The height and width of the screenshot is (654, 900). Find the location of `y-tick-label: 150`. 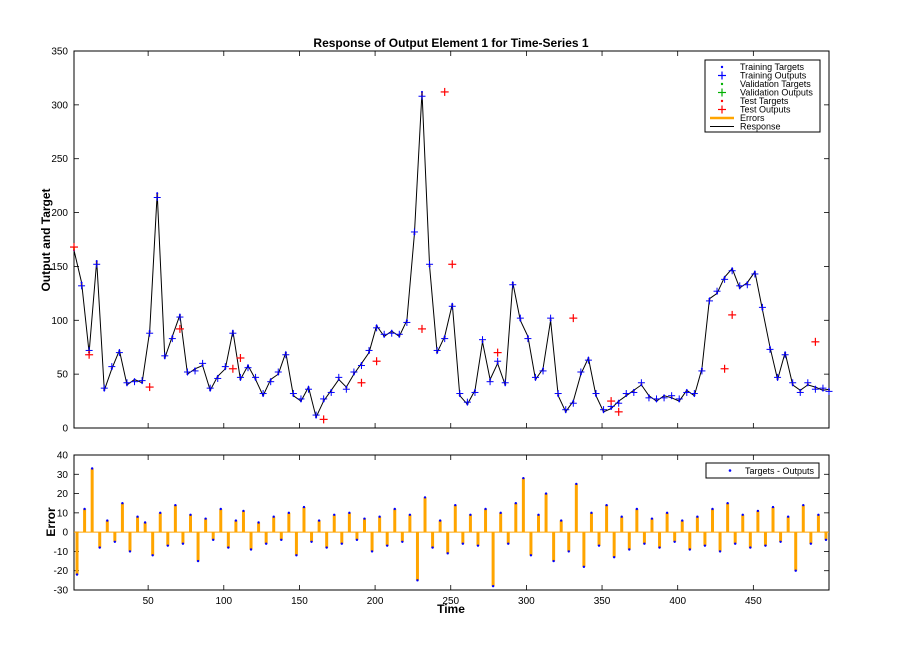

y-tick-label: 150 is located at coordinates (59, 267).